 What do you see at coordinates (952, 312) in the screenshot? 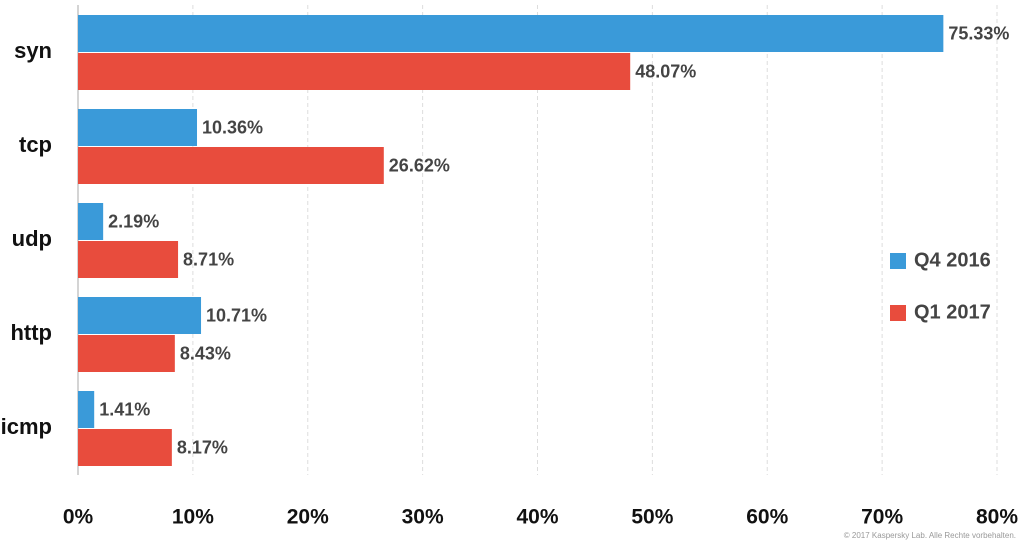
I see `legend-label: Q1 2017` at bounding box center [952, 312].